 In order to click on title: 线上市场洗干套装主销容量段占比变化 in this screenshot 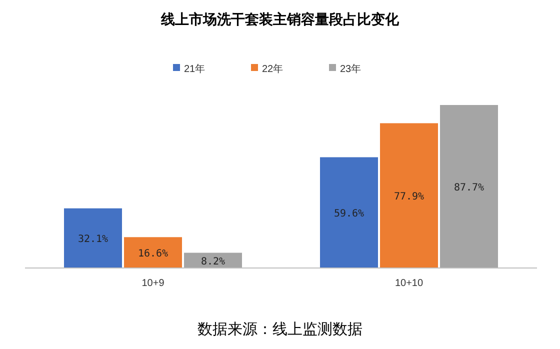, I will do `click(280, 19)`.